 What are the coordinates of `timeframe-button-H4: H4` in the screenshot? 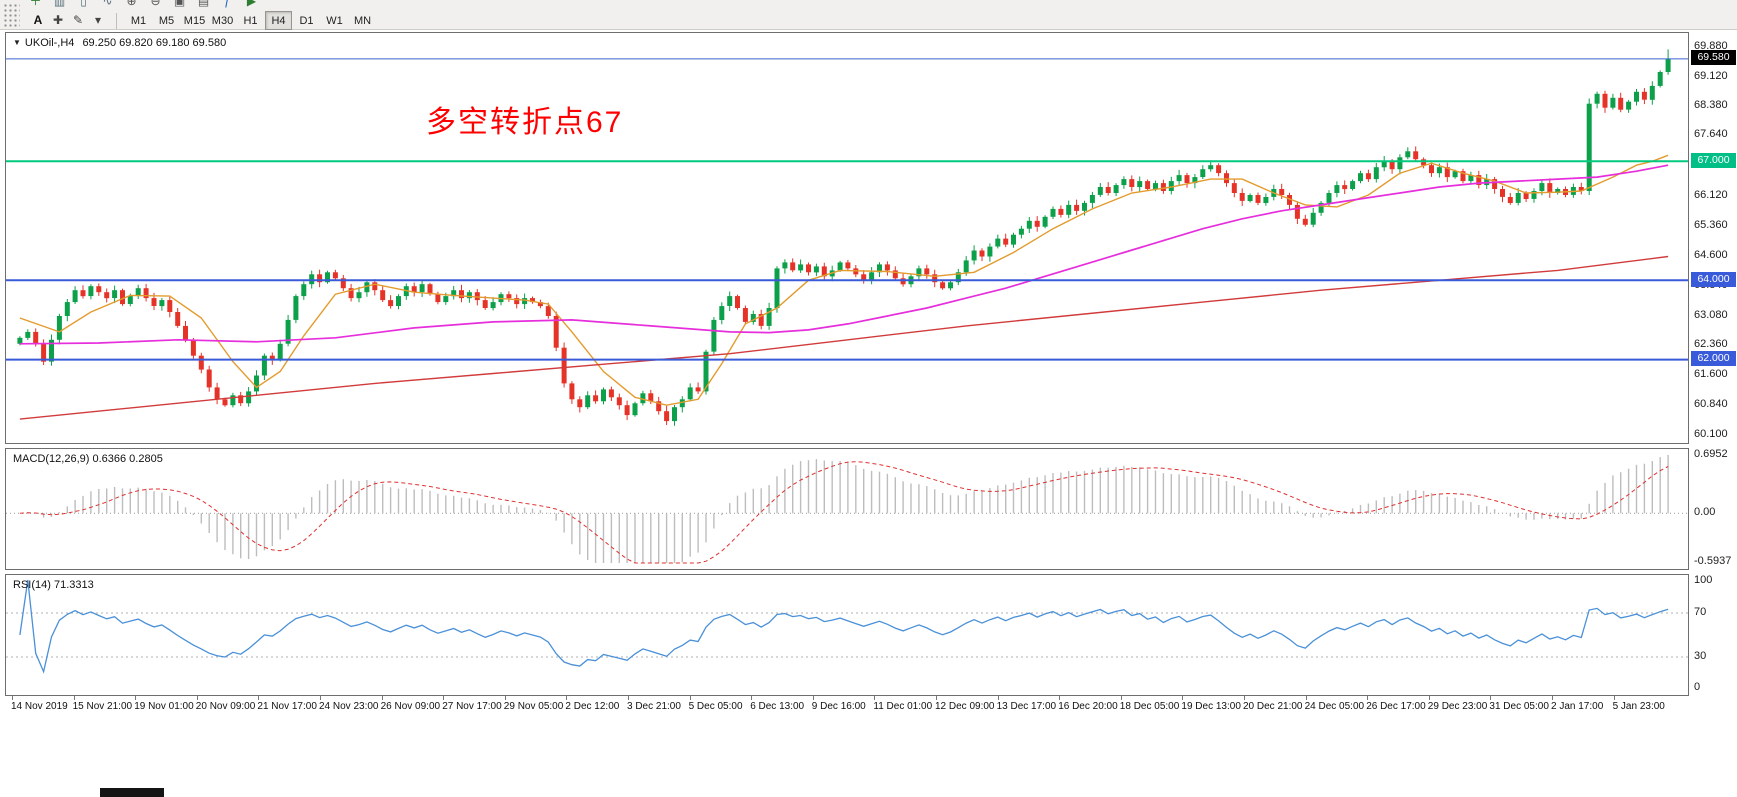 It's located at (278, 20).